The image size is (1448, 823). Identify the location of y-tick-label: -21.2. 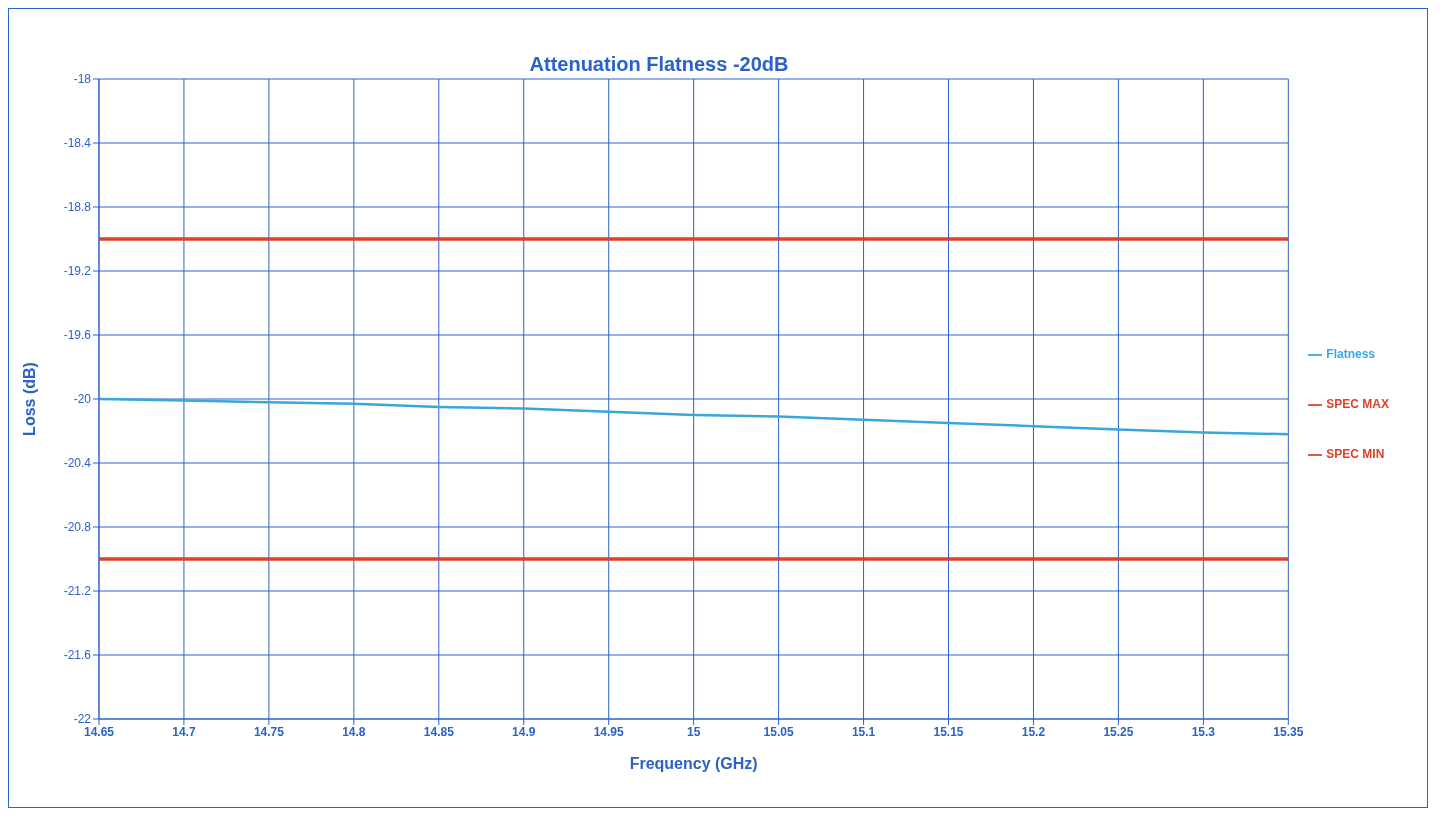
(77, 591).